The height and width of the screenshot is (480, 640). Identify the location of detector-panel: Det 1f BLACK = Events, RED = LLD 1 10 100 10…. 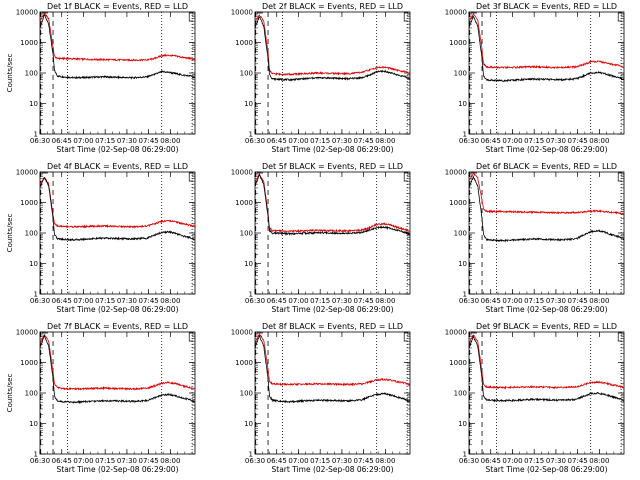
(101, 78).